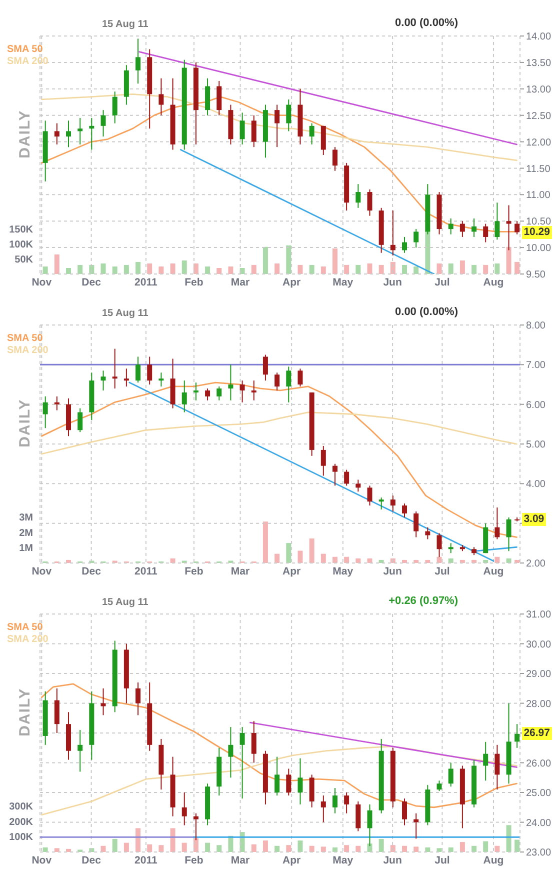  Describe the element at coordinates (537, 232) in the screenshot. I see `annotation: 10.29` at that location.